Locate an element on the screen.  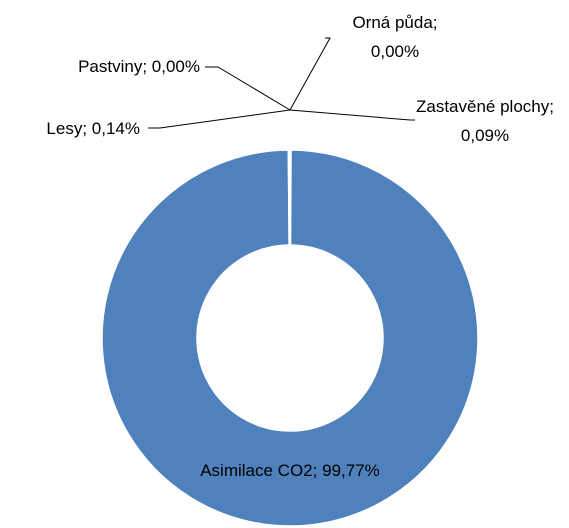
label-value: 0,14% is located at coordinates (115, 128).